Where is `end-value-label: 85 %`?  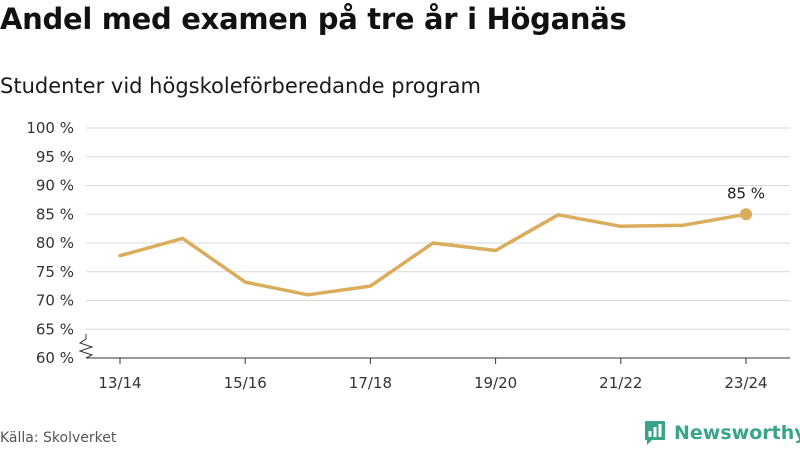
end-value-label: 85 % is located at coordinates (746, 193).